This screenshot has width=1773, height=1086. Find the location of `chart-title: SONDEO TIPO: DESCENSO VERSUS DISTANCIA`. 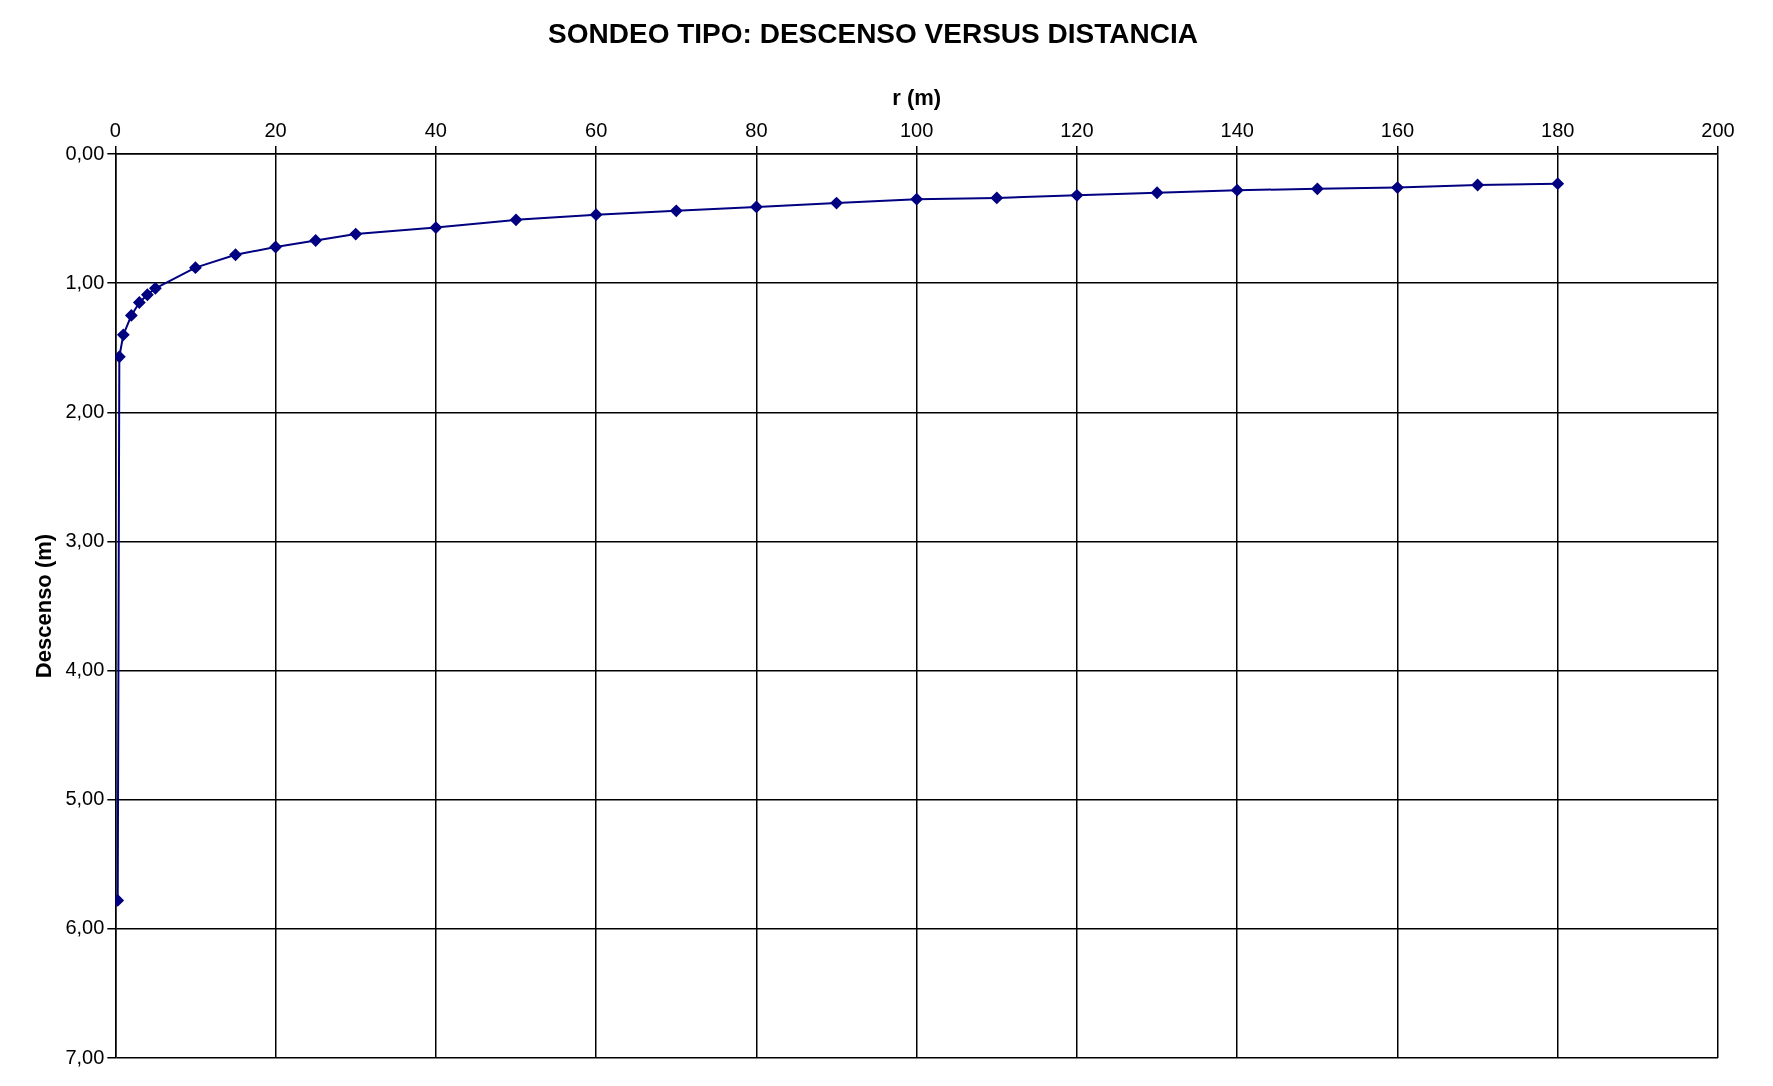

chart-title: SONDEO TIPO: DESCENSO VERSUS DISTANCIA is located at coordinates (873, 33).